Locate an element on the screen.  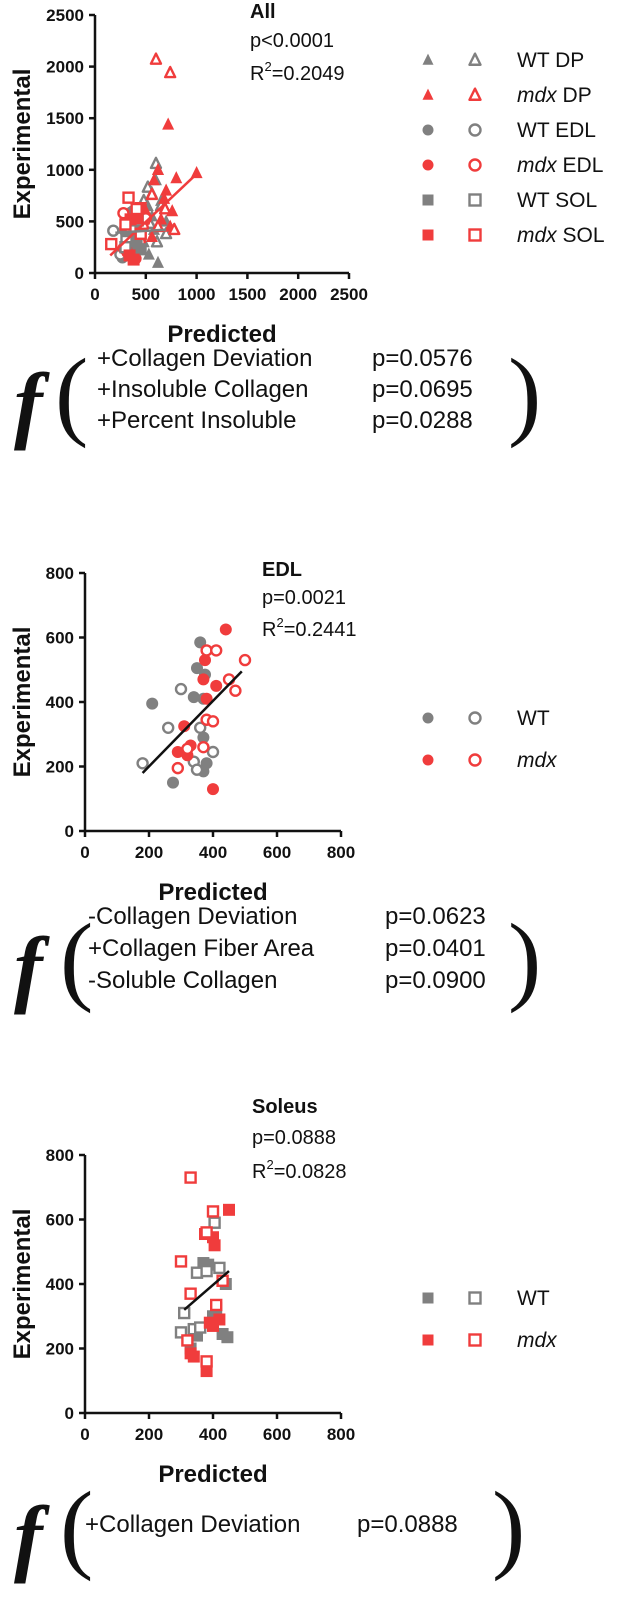
edl-title: EDL is located at coordinates (282, 570).